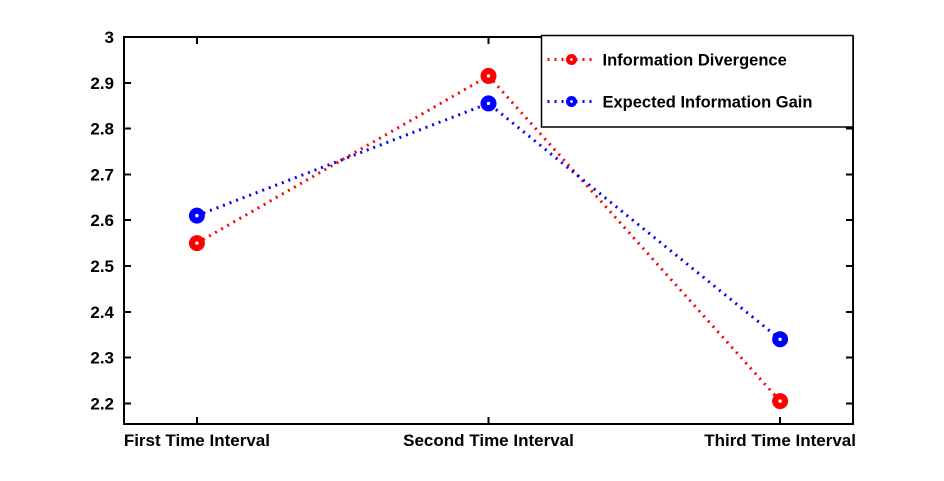  What do you see at coordinates (102, 403) in the screenshot?
I see `y-tick-label: 2.2` at bounding box center [102, 403].